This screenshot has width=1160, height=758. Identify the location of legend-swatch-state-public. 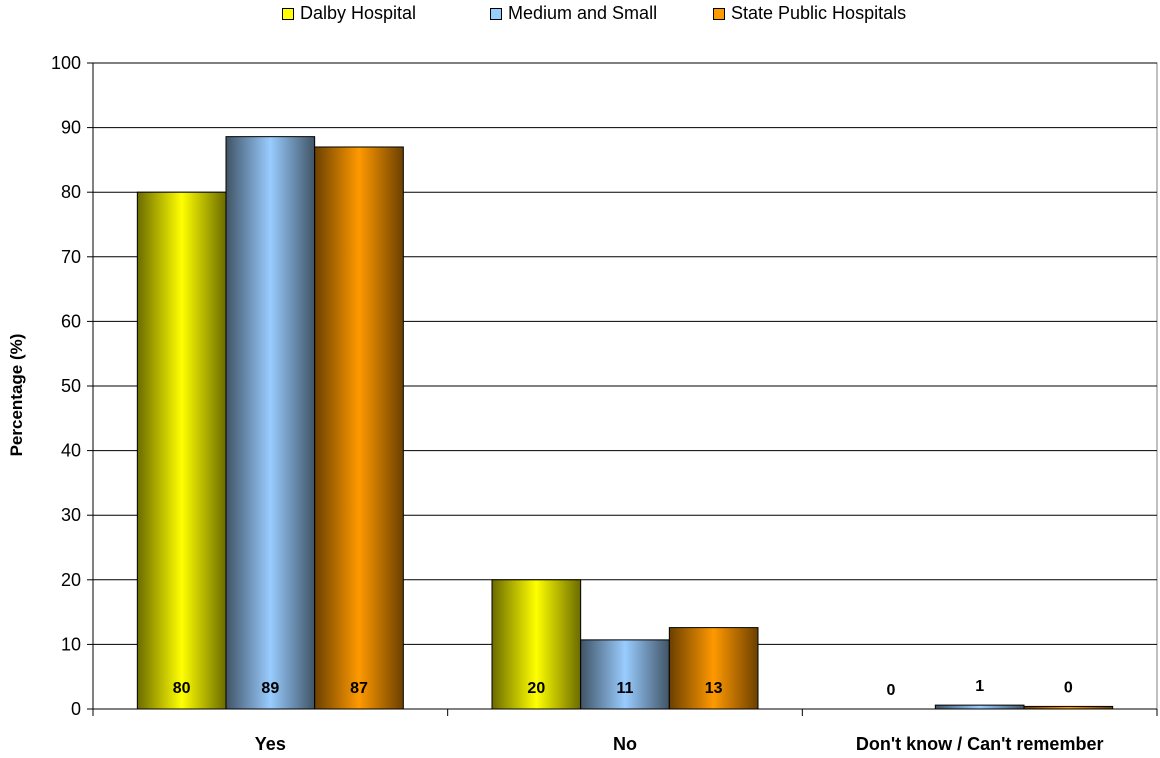
(719, 13).